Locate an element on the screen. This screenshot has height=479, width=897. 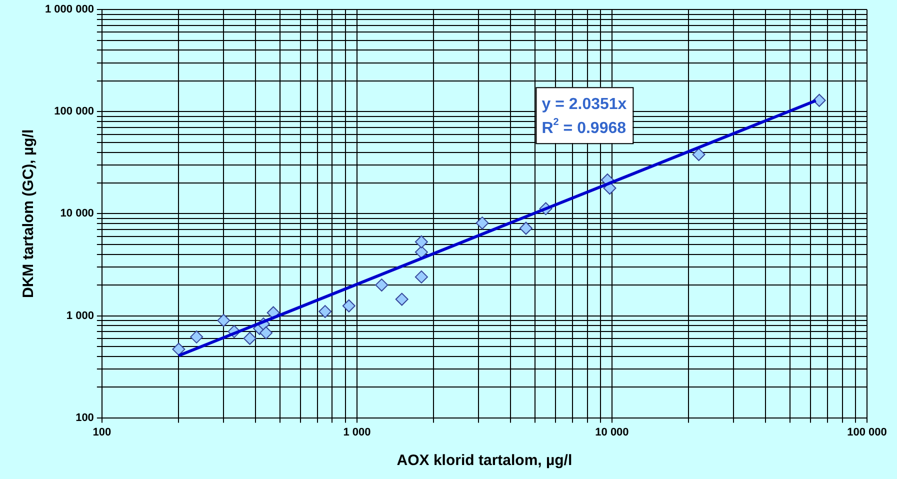
x-tick-label: 100 000 is located at coordinates (867, 432).